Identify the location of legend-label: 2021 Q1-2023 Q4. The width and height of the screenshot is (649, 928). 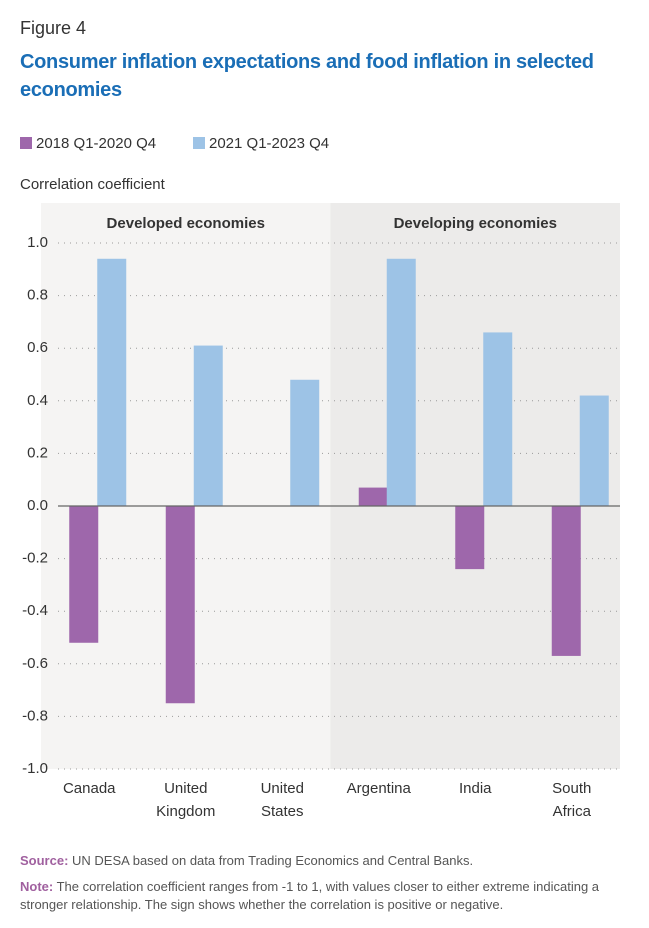
(269, 143).